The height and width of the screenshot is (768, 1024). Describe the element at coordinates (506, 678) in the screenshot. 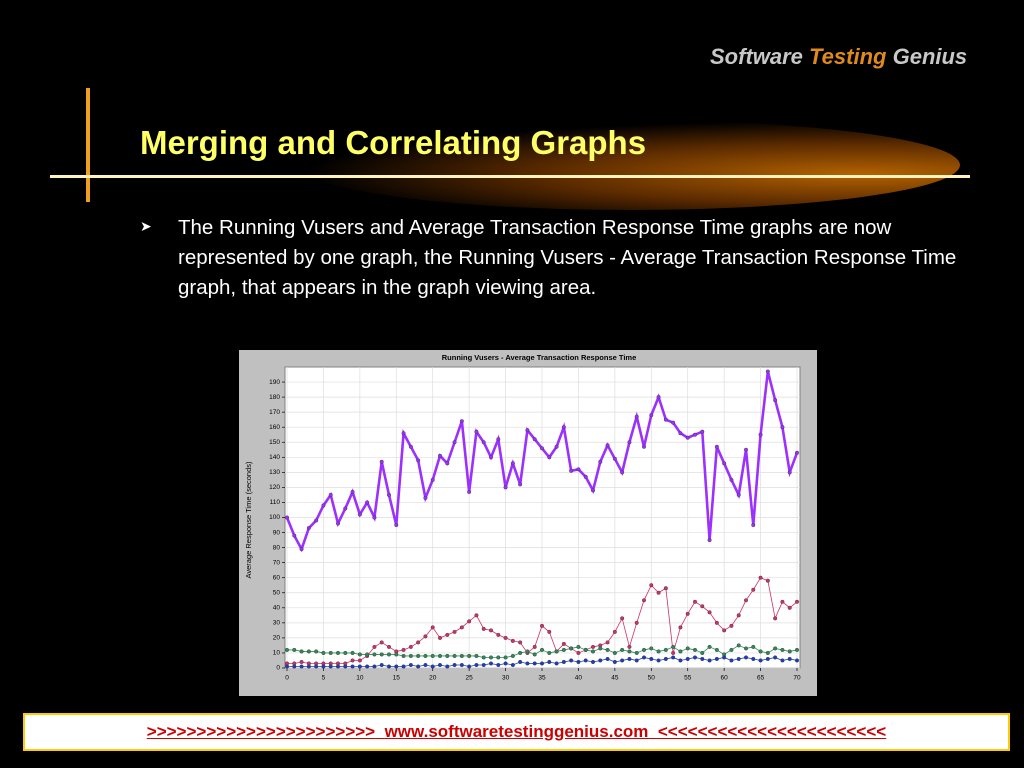

I see `x-tick-label: 30` at that location.